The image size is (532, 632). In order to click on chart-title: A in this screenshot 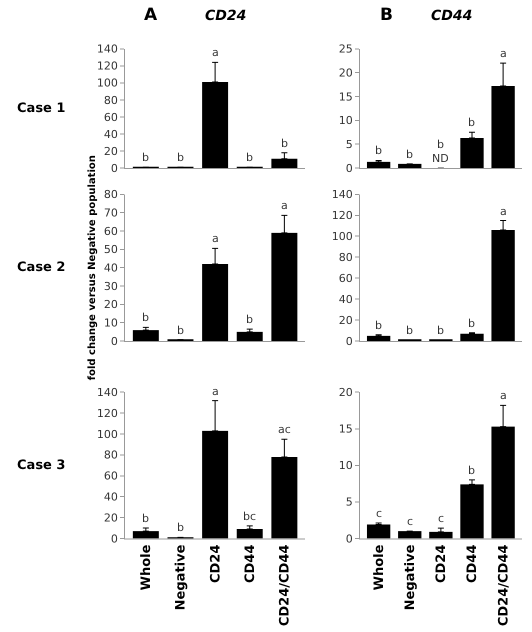, I will do `click(151, 15)`.